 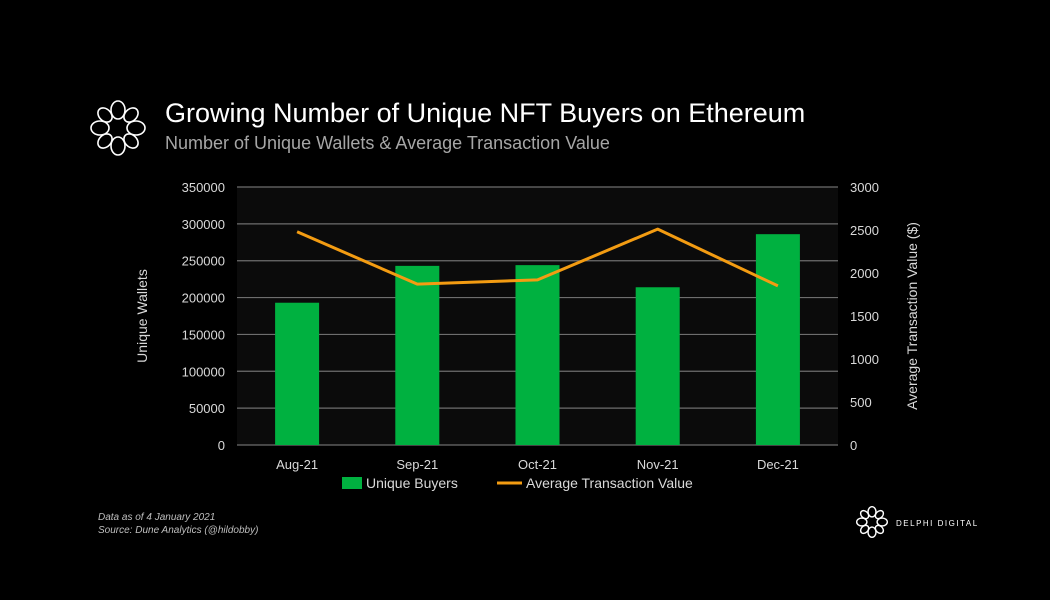 I want to click on y-tick-label: 100000, so click(x=203, y=371).